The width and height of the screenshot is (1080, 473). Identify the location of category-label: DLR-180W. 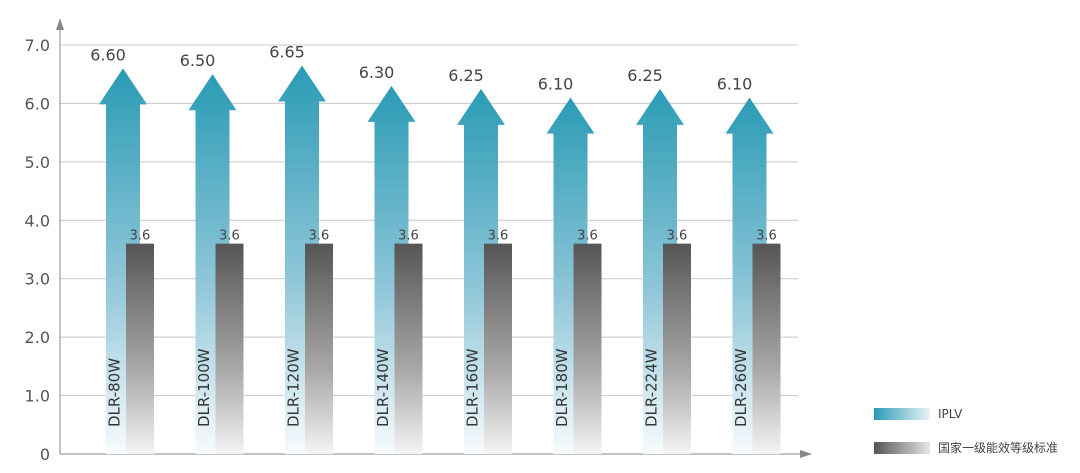
(562, 387).